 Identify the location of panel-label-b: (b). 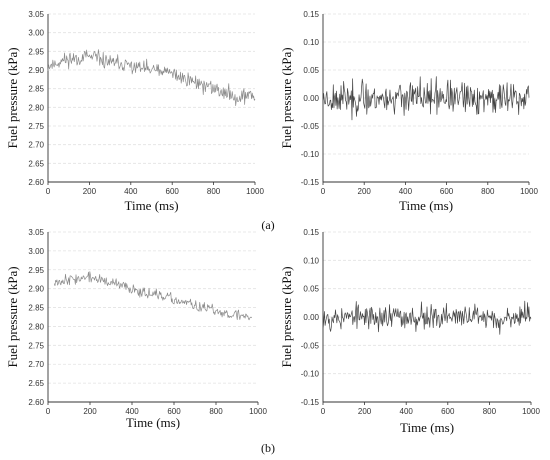
(268, 448).